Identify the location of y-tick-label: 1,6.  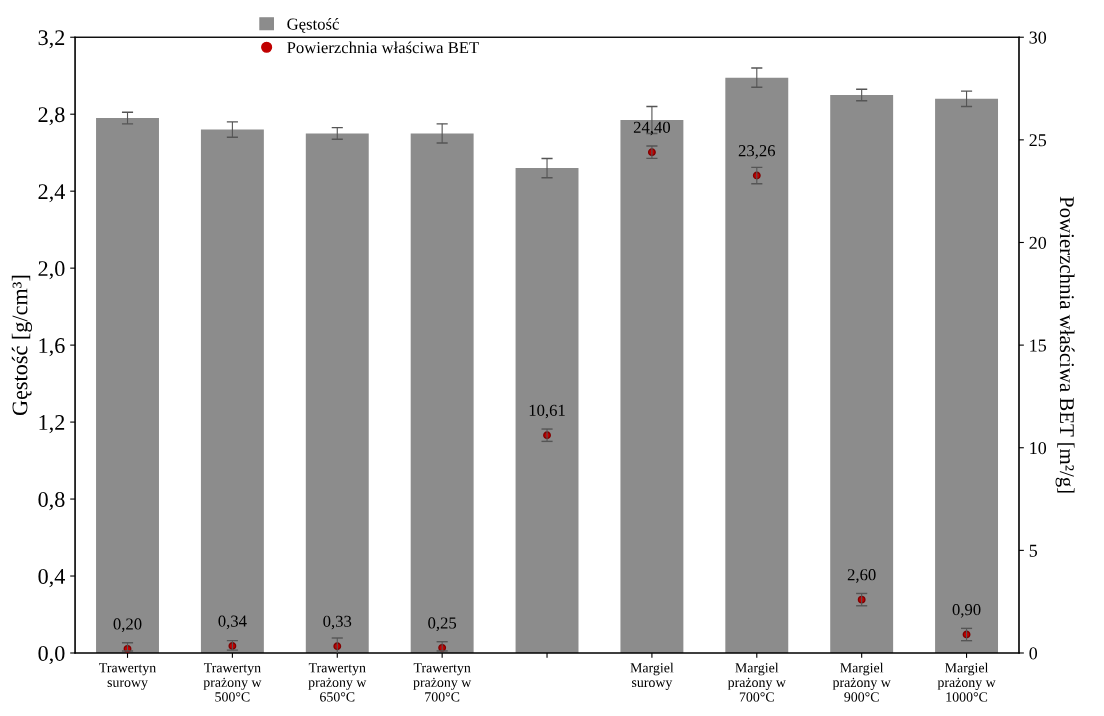
(52, 347).